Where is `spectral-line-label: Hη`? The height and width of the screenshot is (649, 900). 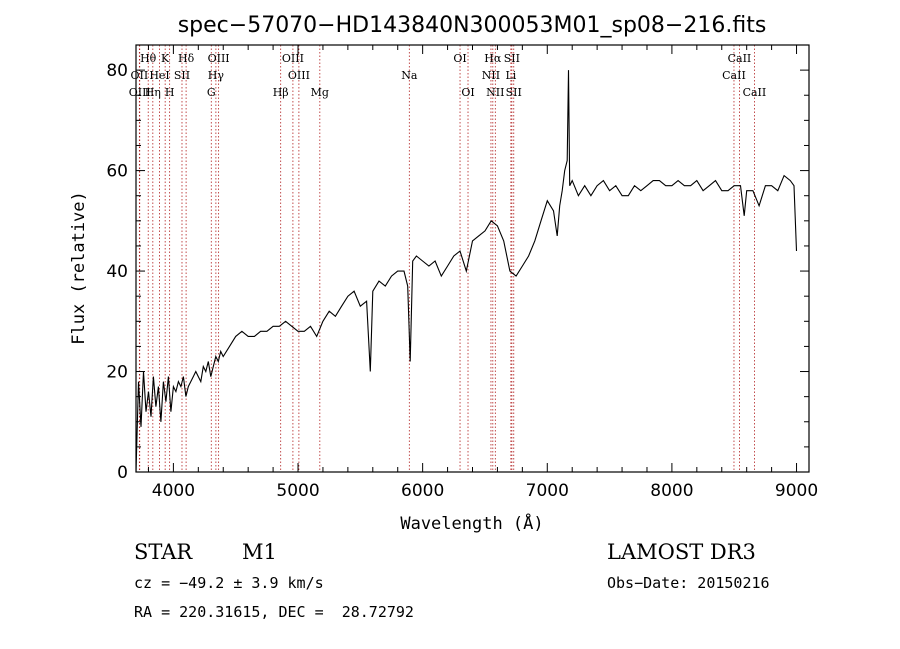
spectral-line-label: Hη is located at coordinates (153, 92).